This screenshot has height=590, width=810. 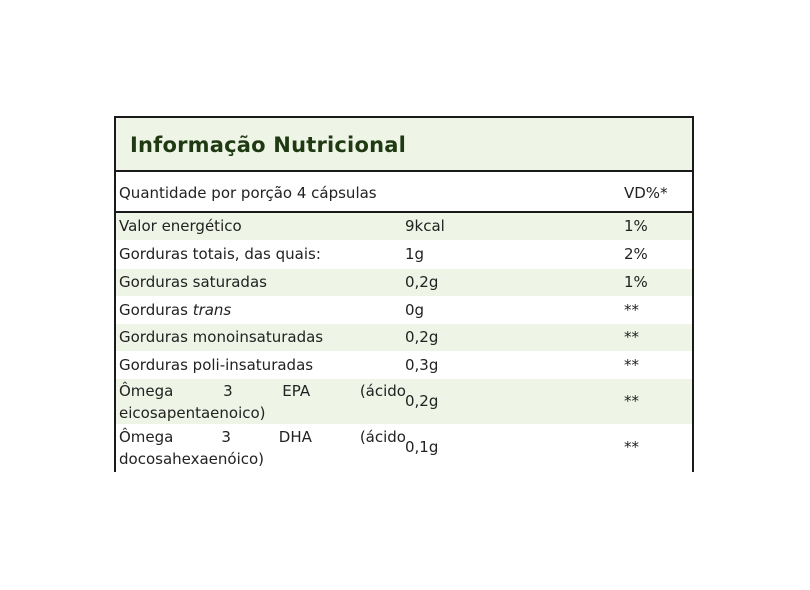 What do you see at coordinates (262, 391) in the screenshot?
I see `nutrient-name-line1: Ômega 3 EPA (ácido` at bounding box center [262, 391].